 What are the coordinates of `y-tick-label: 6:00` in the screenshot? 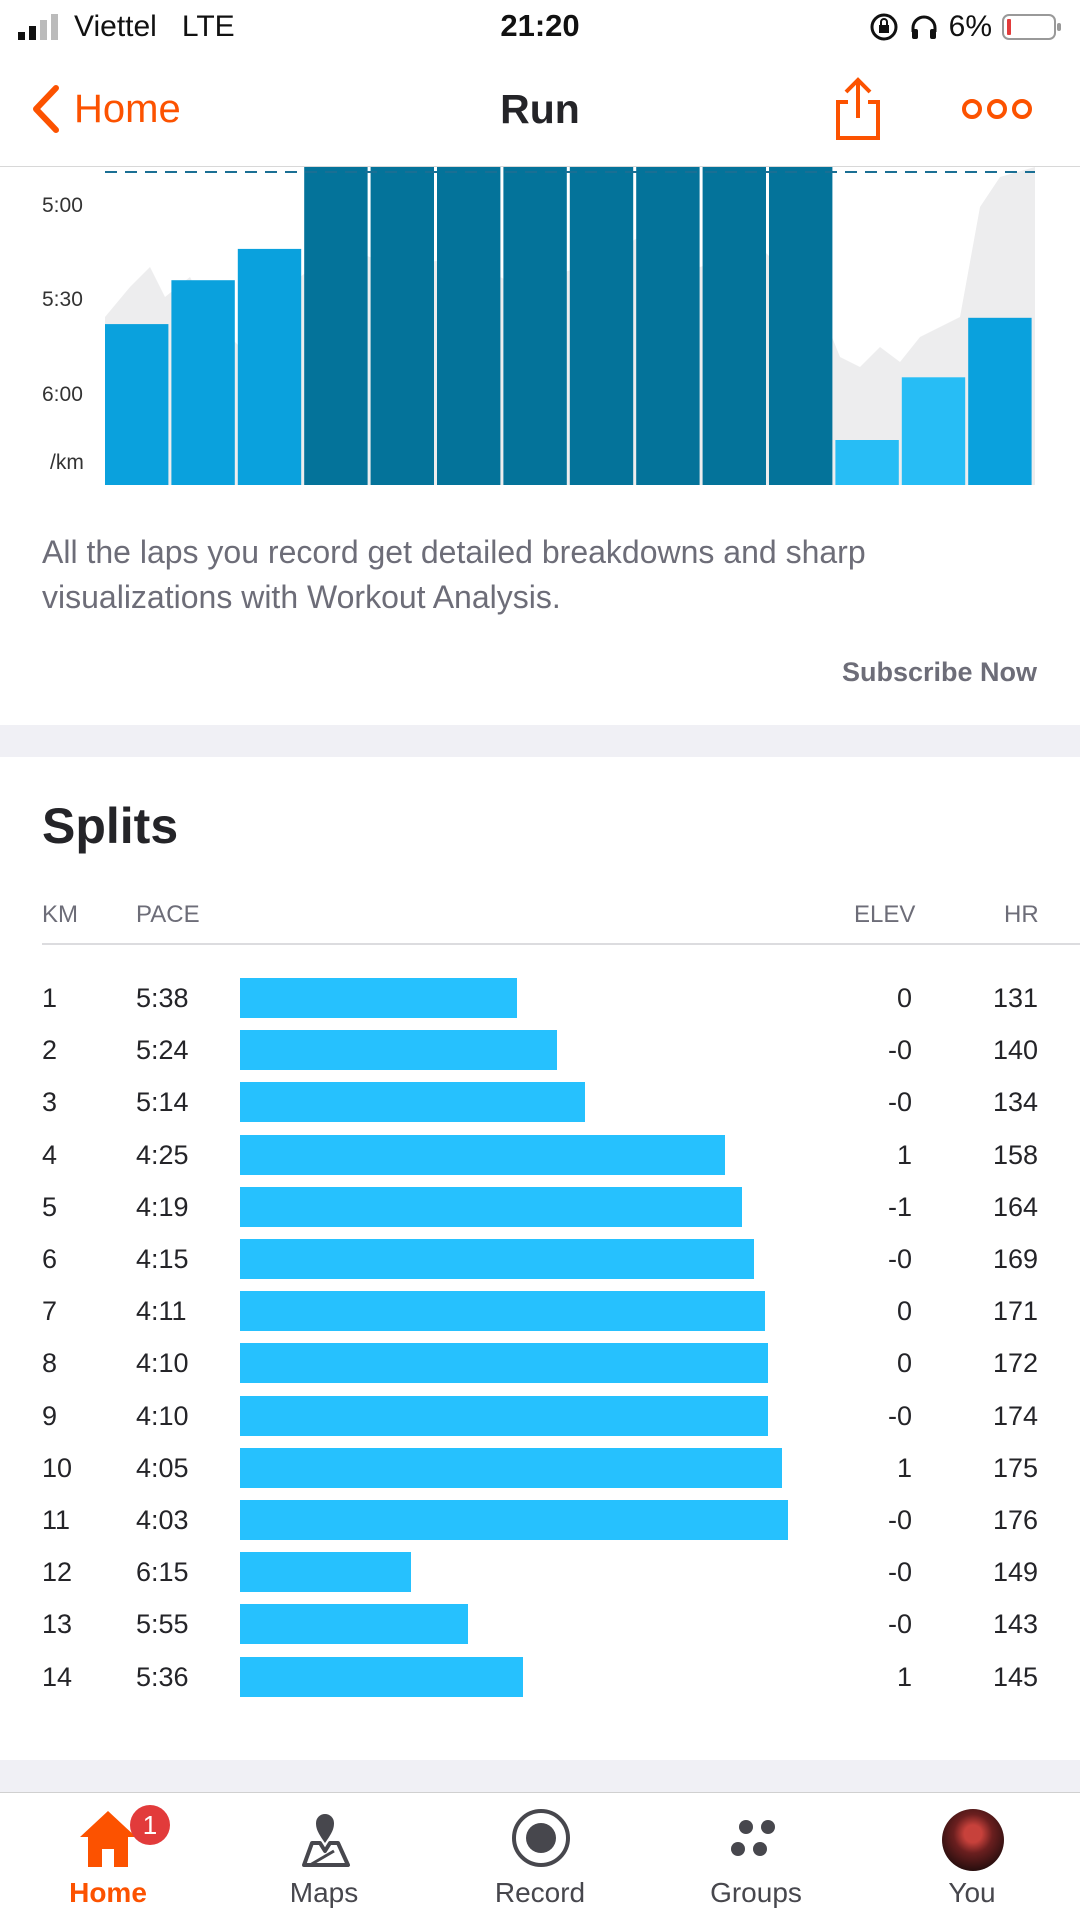 It's located at (62, 394).